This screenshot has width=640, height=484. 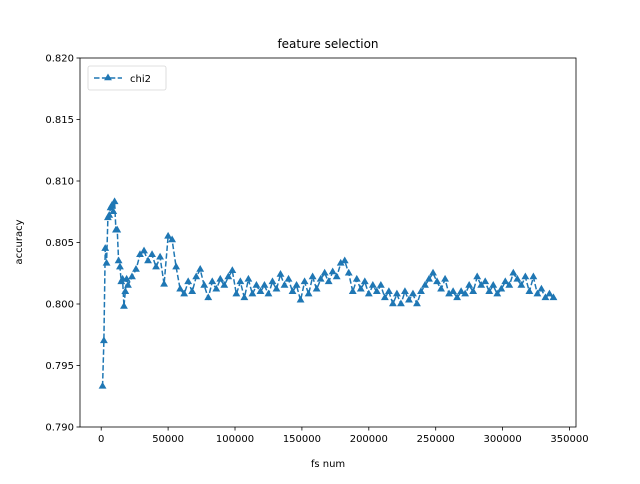 What do you see at coordinates (59, 366) in the screenshot?
I see `y-tick-label: 0.795` at bounding box center [59, 366].